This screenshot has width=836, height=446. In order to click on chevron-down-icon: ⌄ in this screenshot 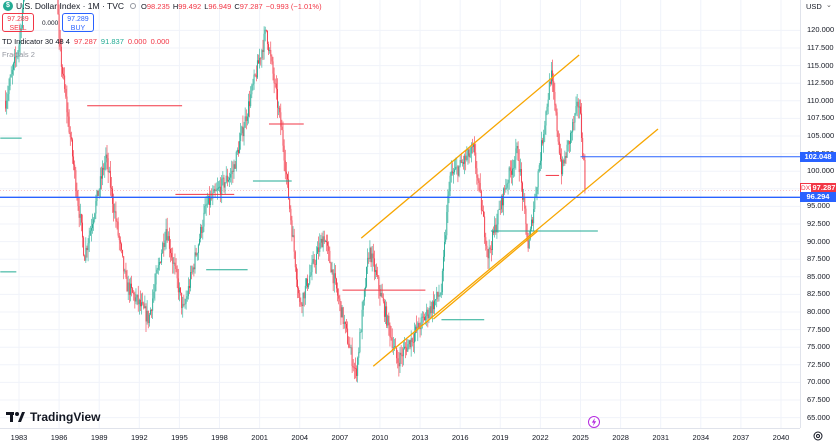, I will do `click(829, 5)`.